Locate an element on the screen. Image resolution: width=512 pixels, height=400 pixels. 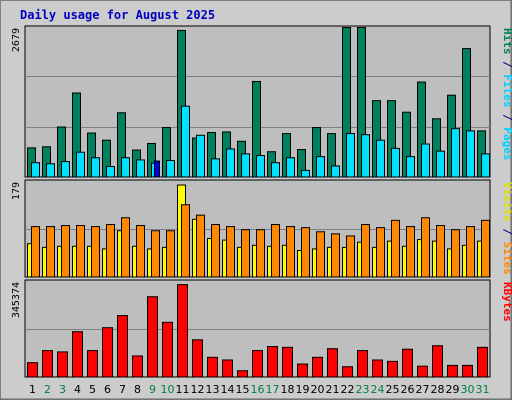
x-tick-label-day-8: 8 is located at coordinates (137, 389).